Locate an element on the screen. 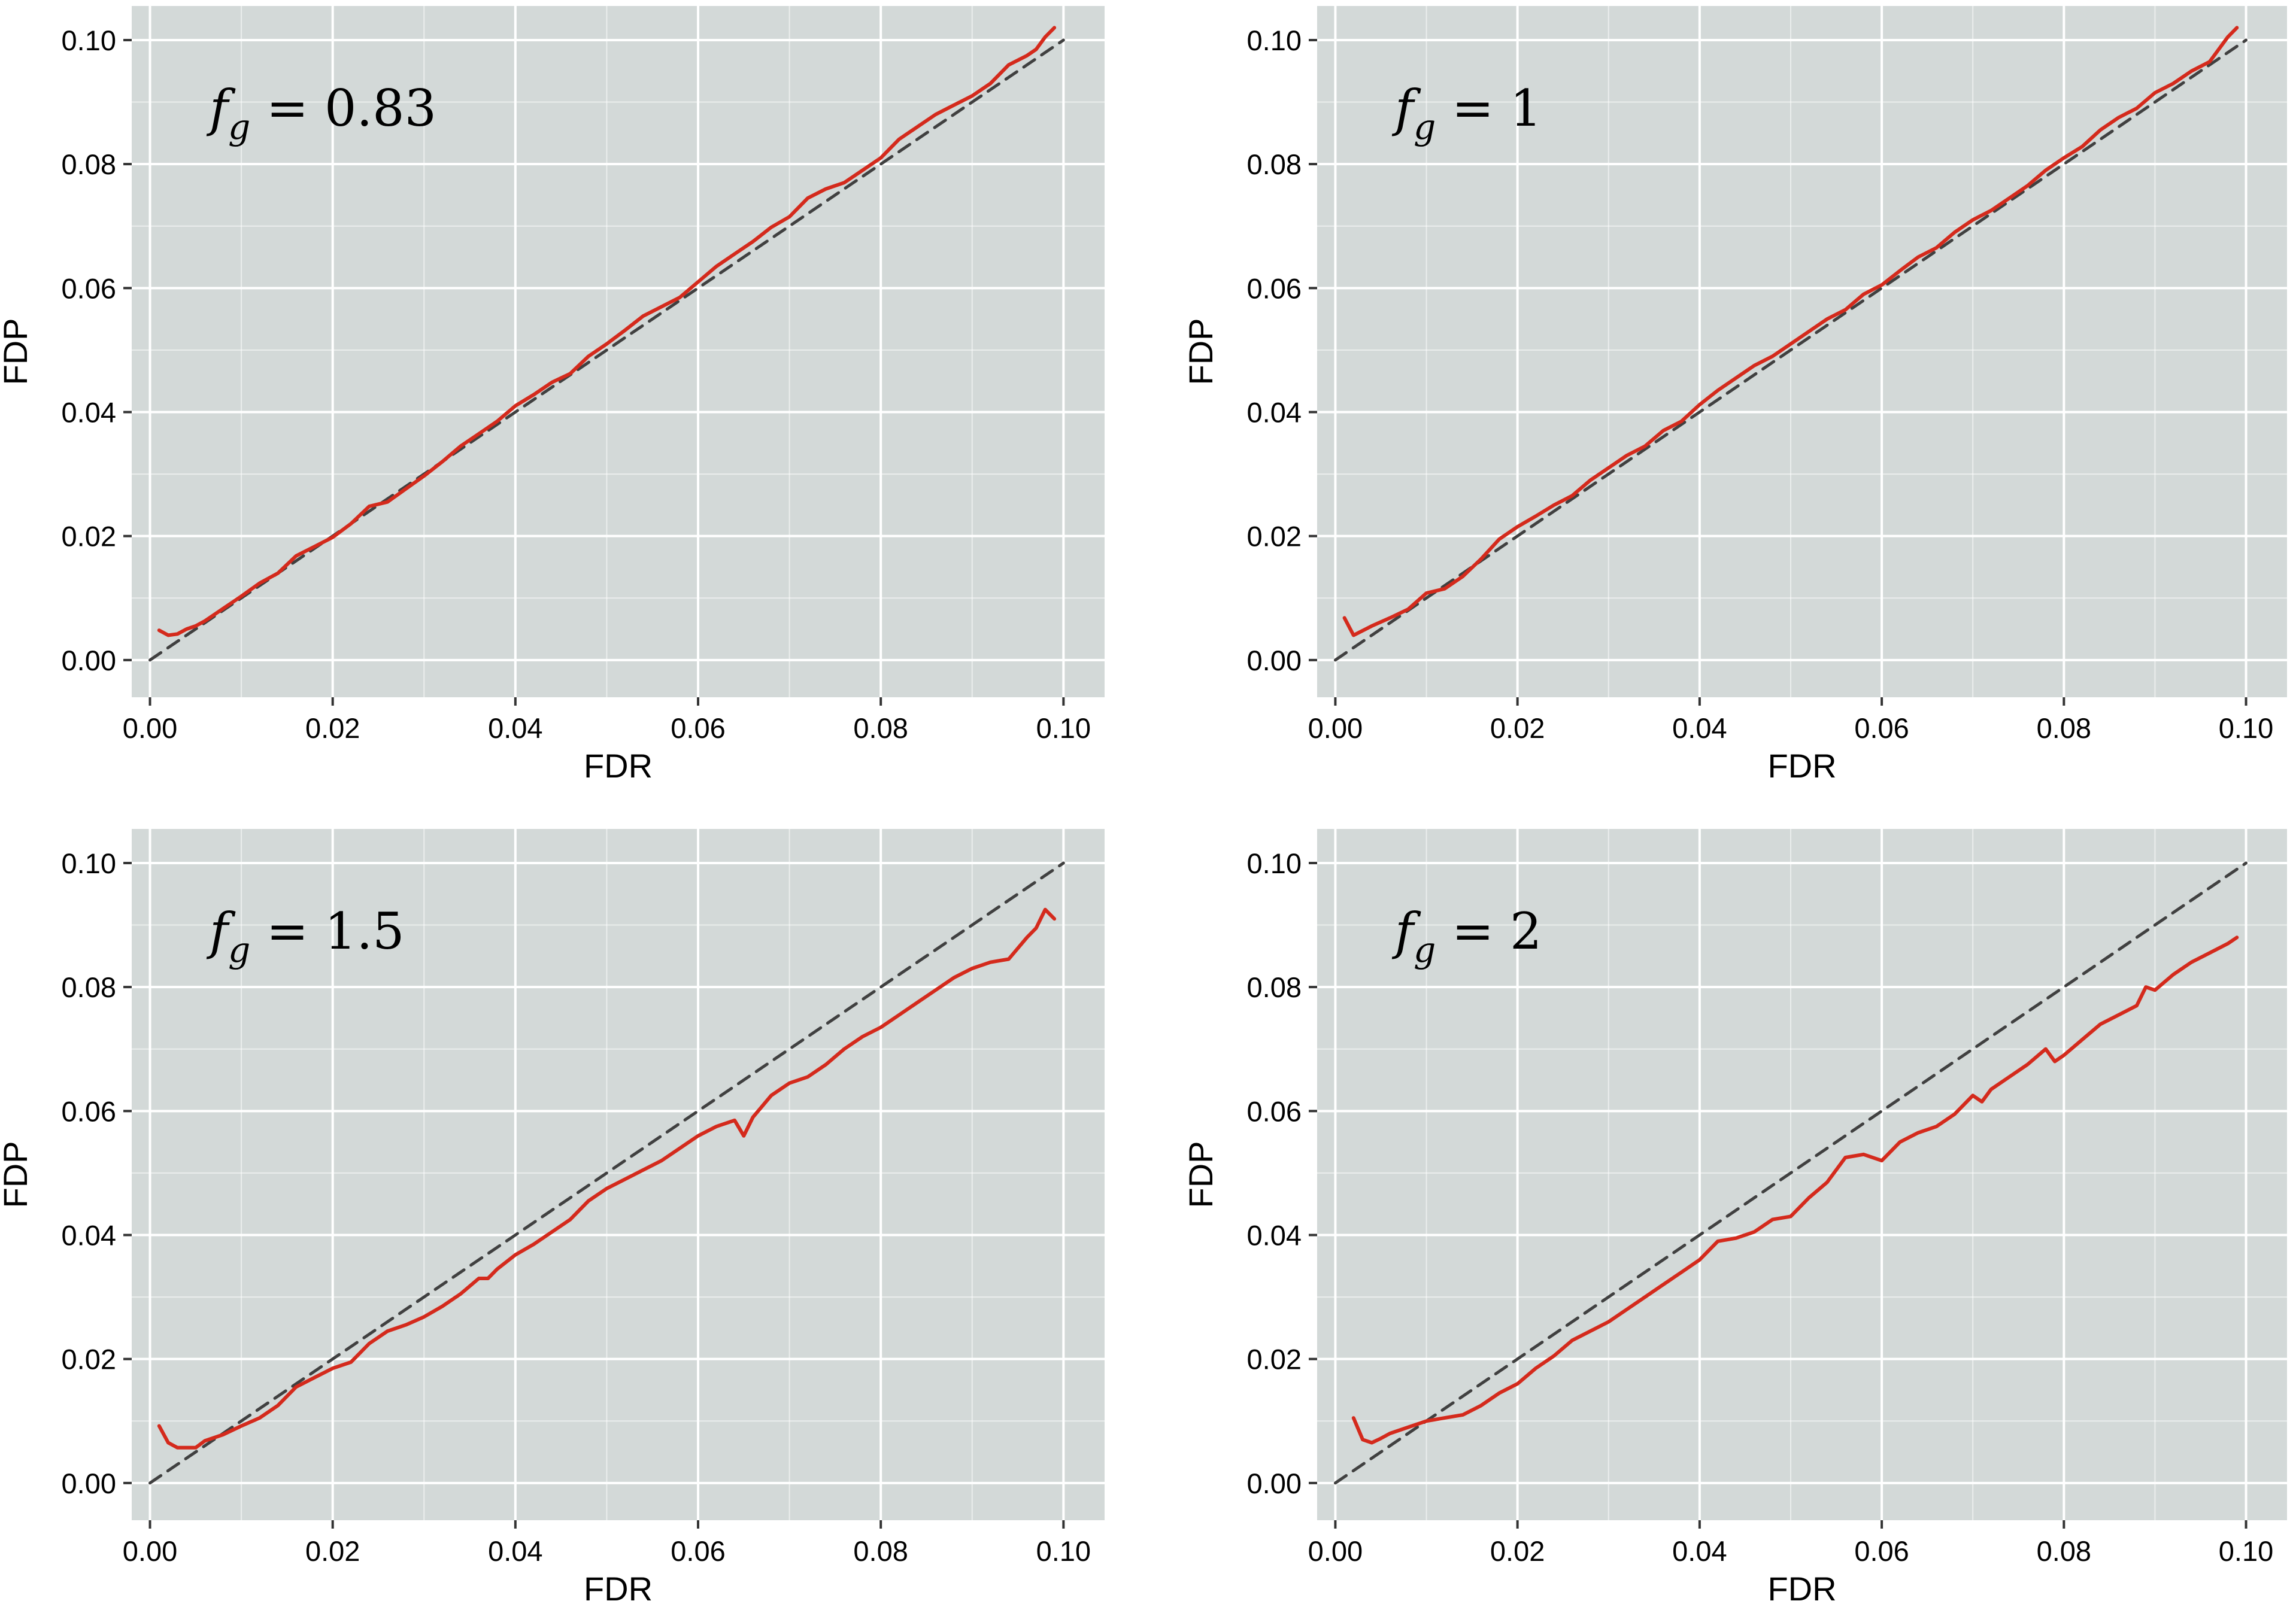  annotation-value: = 1.5 is located at coordinates (327, 931).